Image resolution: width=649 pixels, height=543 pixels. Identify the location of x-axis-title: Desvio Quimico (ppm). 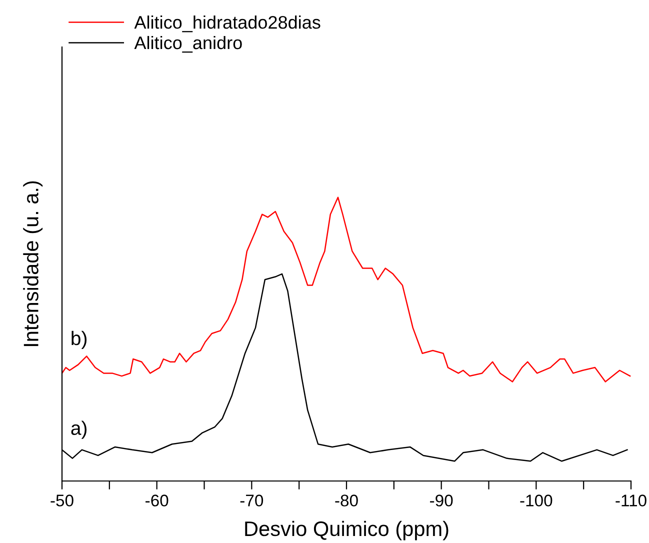
(346, 530).